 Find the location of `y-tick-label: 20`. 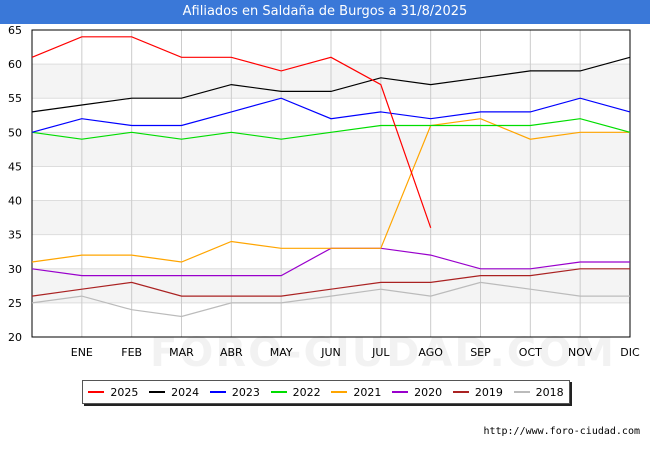

y-tick-label: 20 is located at coordinates (15, 337).